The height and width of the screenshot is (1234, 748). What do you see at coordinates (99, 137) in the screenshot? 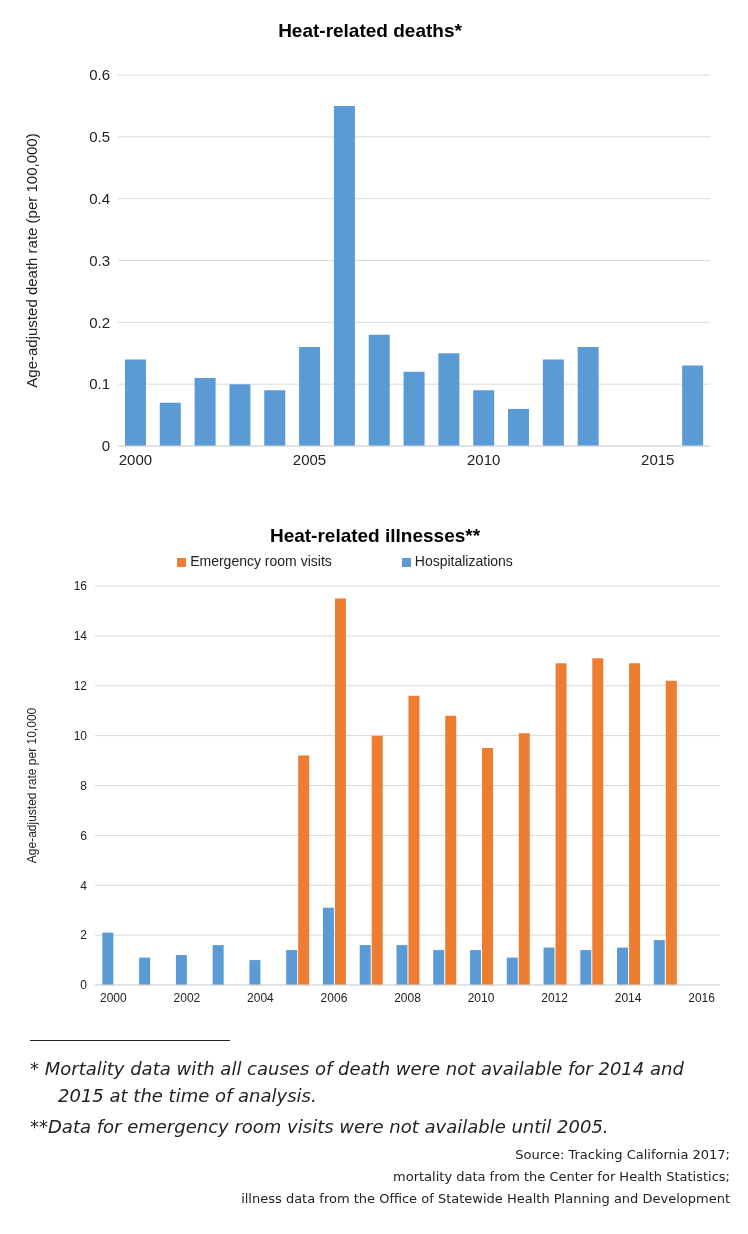
I see `y-tick-label: 0.5` at bounding box center [99, 137].